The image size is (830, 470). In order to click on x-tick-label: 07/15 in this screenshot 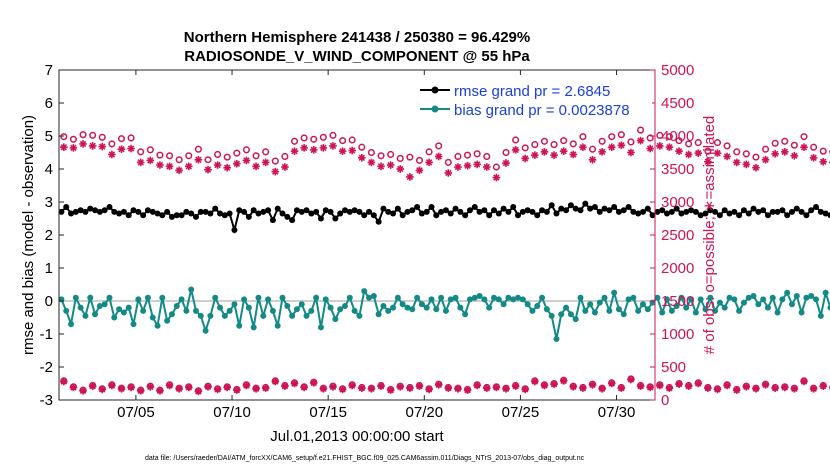, I will do `click(328, 412)`.